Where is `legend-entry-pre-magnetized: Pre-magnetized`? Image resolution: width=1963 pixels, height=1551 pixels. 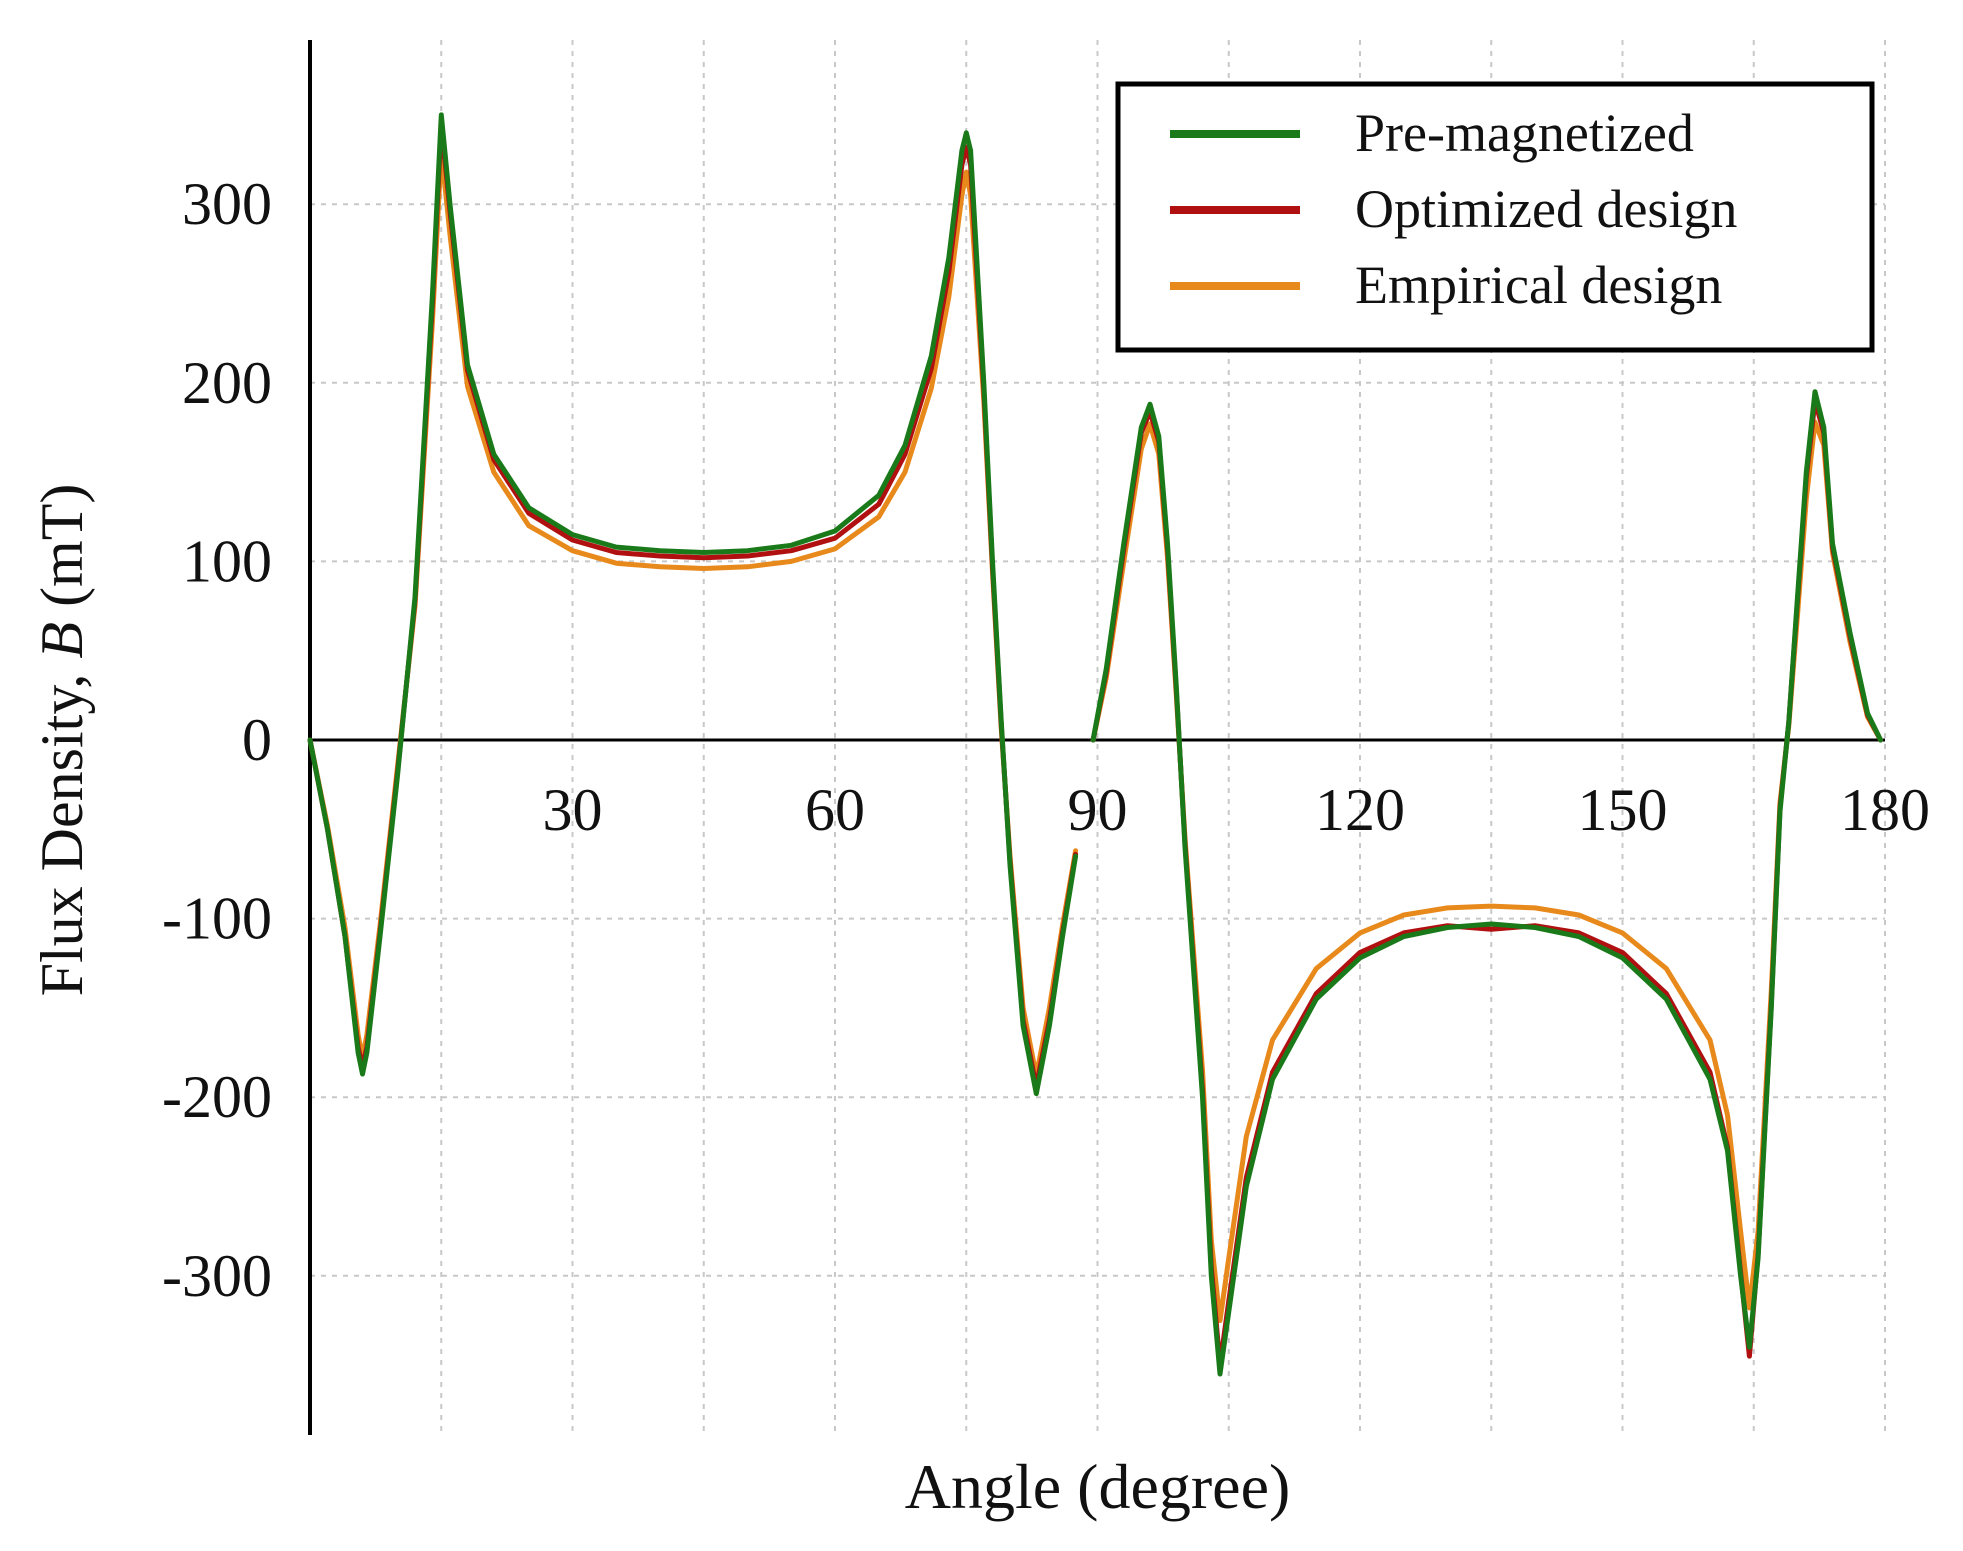
legend-entry-pre-magnetized: Pre-magnetized is located at coordinates (1432, 133).